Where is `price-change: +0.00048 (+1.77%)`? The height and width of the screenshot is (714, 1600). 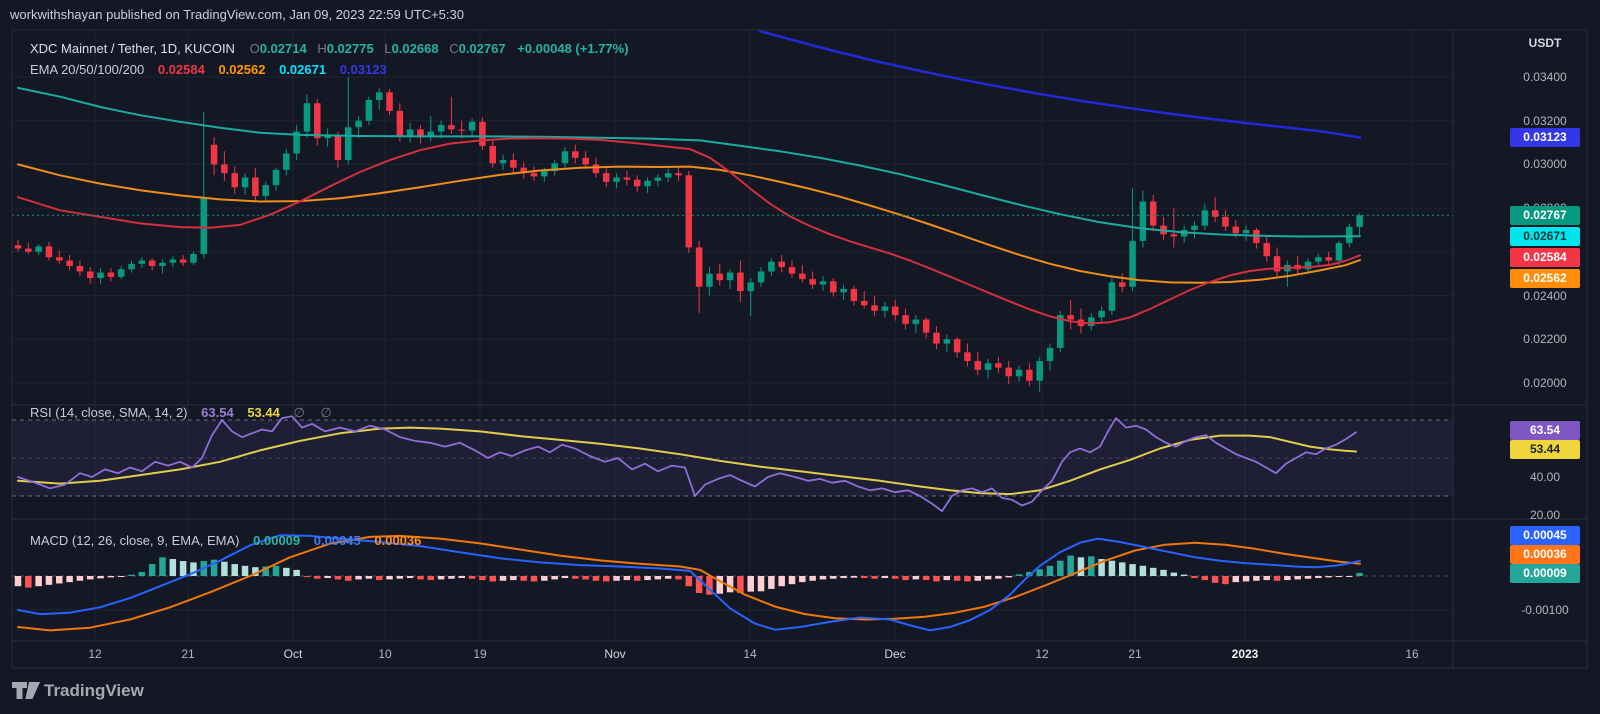
price-change: +0.00048 (+1.77%) is located at coordinates (573, 48).